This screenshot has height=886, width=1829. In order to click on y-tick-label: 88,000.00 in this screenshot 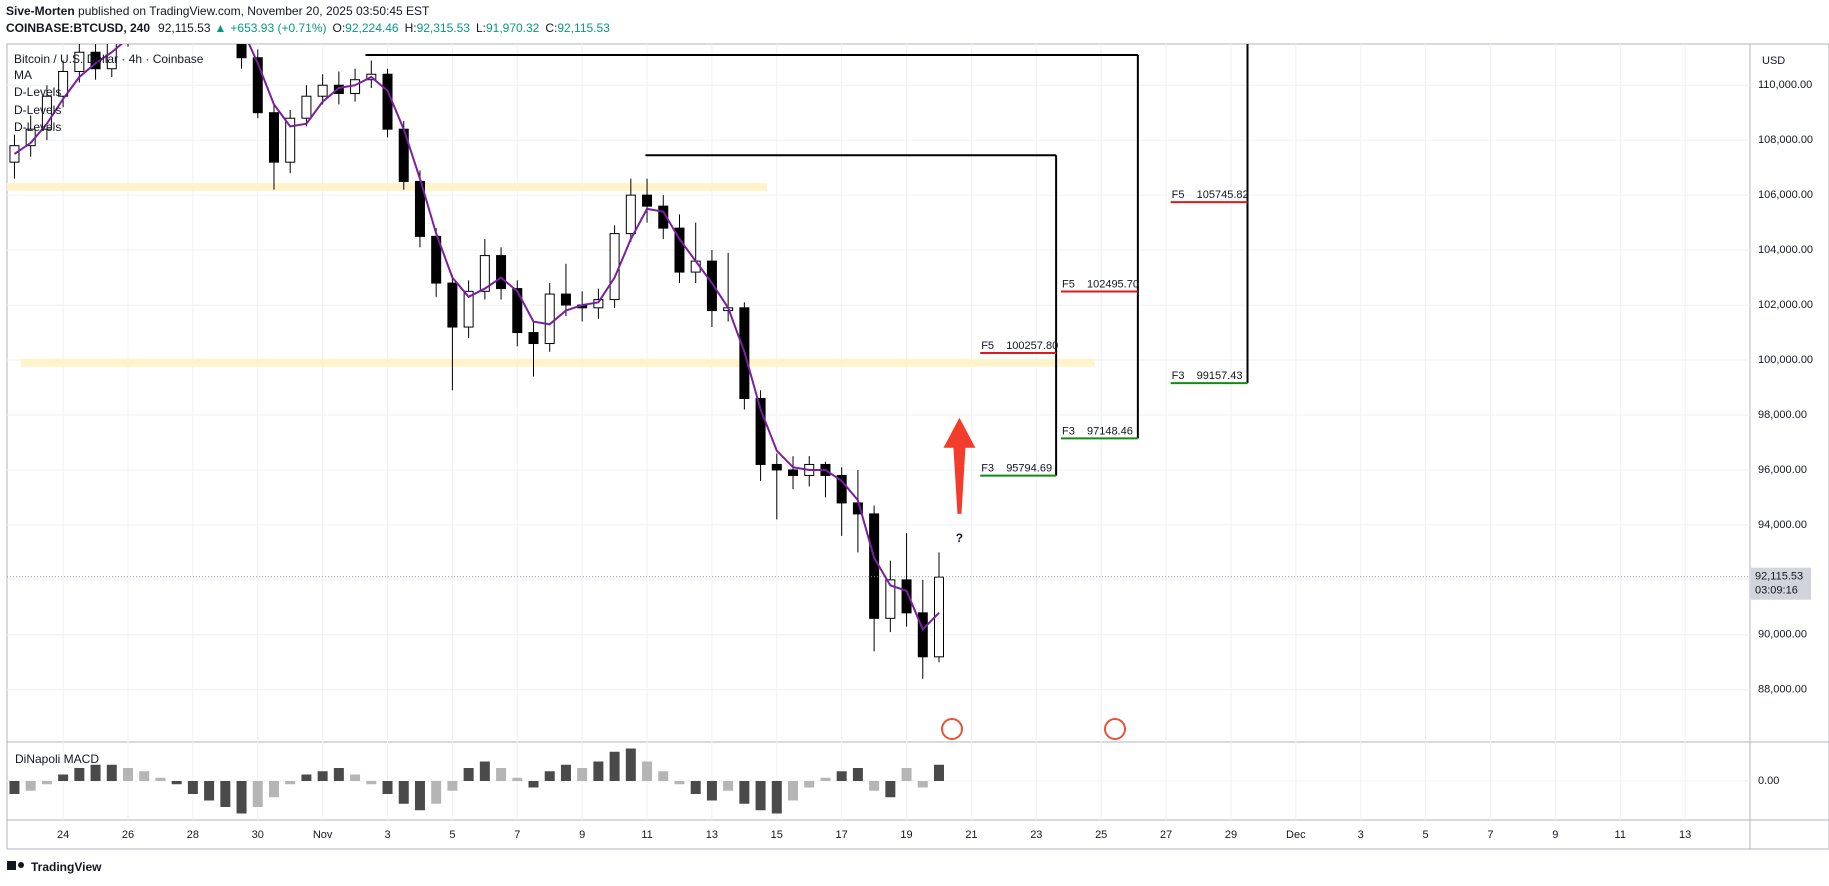, I will do `click(1782, 690)`.